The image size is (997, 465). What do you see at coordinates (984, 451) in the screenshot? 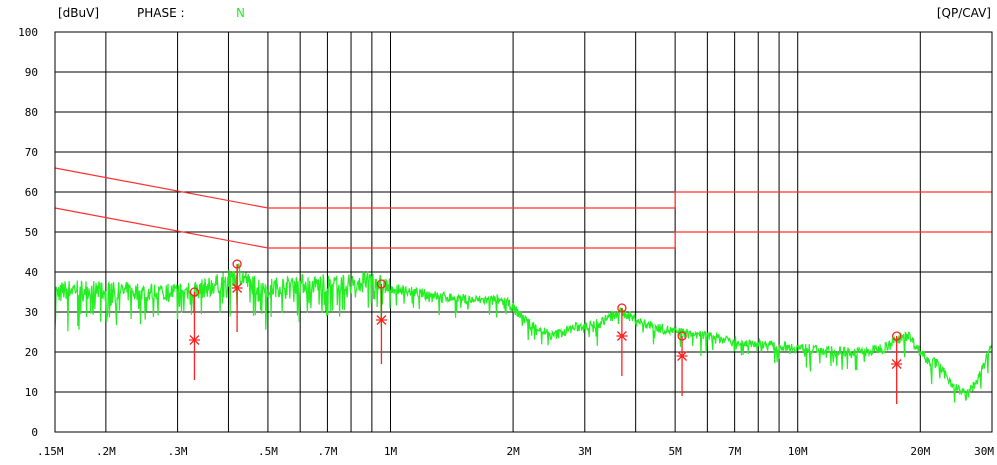
I see `x-tick-label: 30M` at bounding box center [984, 451].